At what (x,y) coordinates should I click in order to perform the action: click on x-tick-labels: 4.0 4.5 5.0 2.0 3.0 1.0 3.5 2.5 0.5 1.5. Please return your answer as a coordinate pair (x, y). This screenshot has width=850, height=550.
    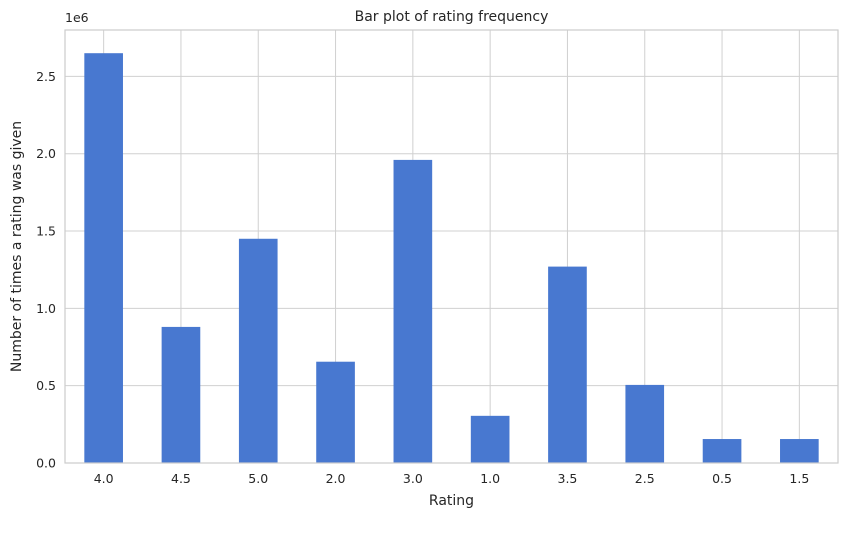
    Looking at the image, I should click on (452, 478).